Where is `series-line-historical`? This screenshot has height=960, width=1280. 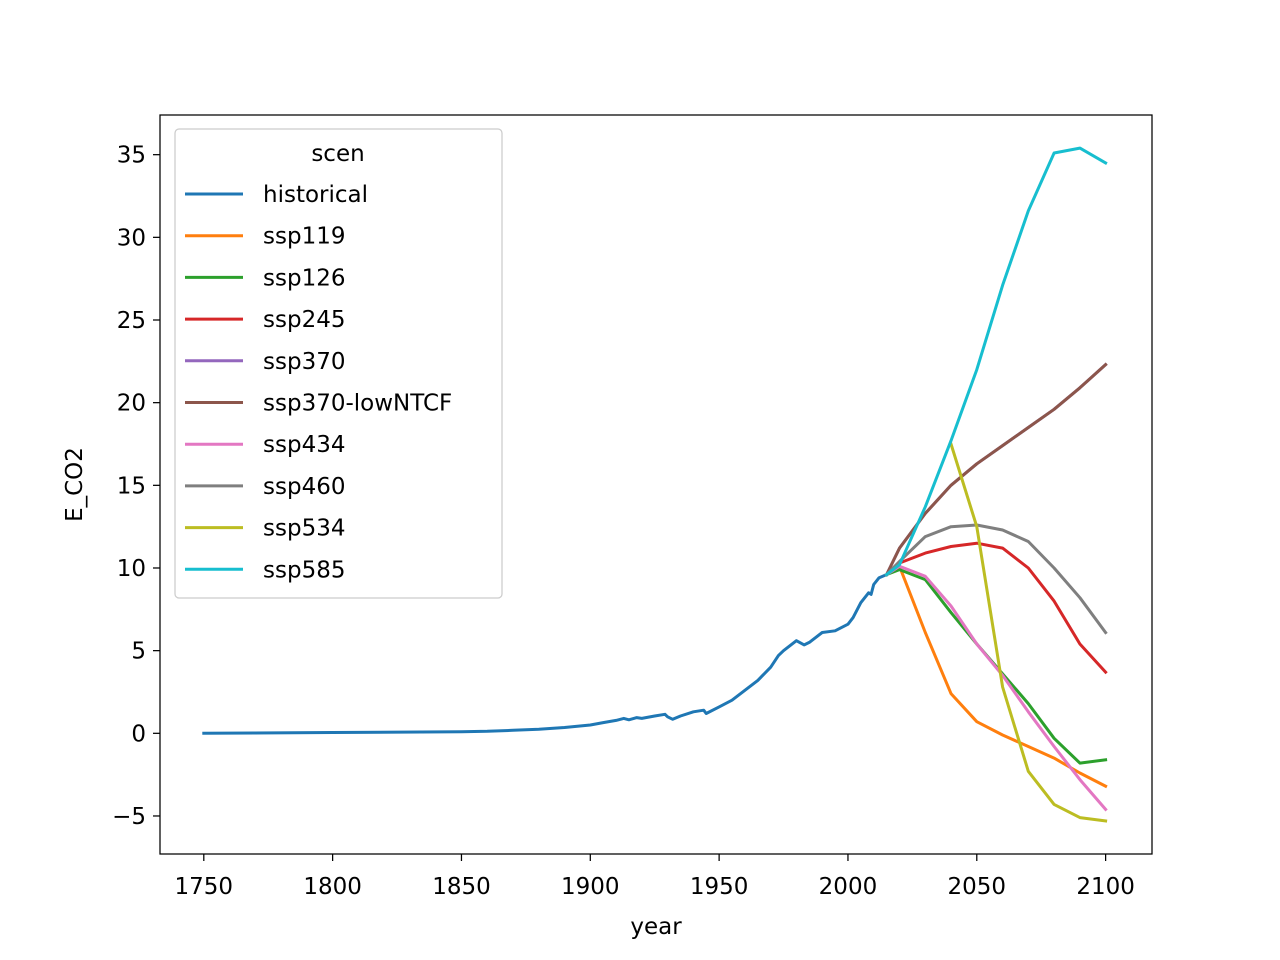
series-line-historical is located at coordinates (545, 653).